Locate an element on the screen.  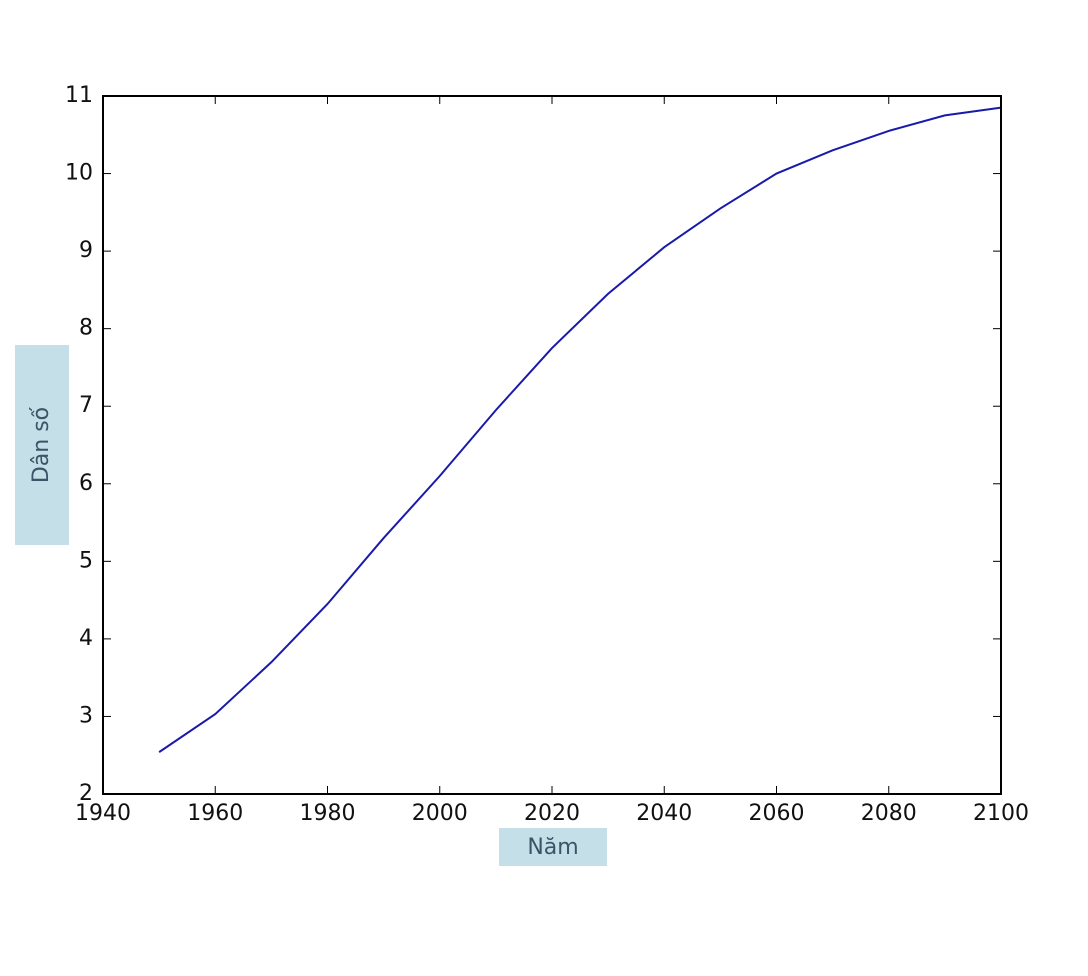
y-label-box is located at coordinates (42, 445).